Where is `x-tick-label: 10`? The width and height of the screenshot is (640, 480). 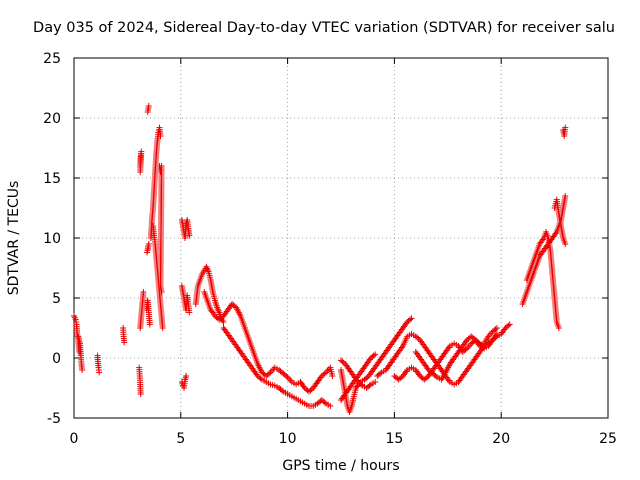
x-tick-label: 10 is located at coordinates (288, 439).